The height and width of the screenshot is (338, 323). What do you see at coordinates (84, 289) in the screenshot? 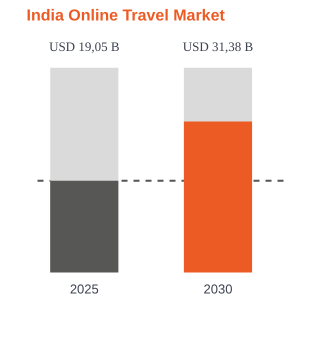
I see `x-tick-label: 2025` at bounding box center [84, 289].